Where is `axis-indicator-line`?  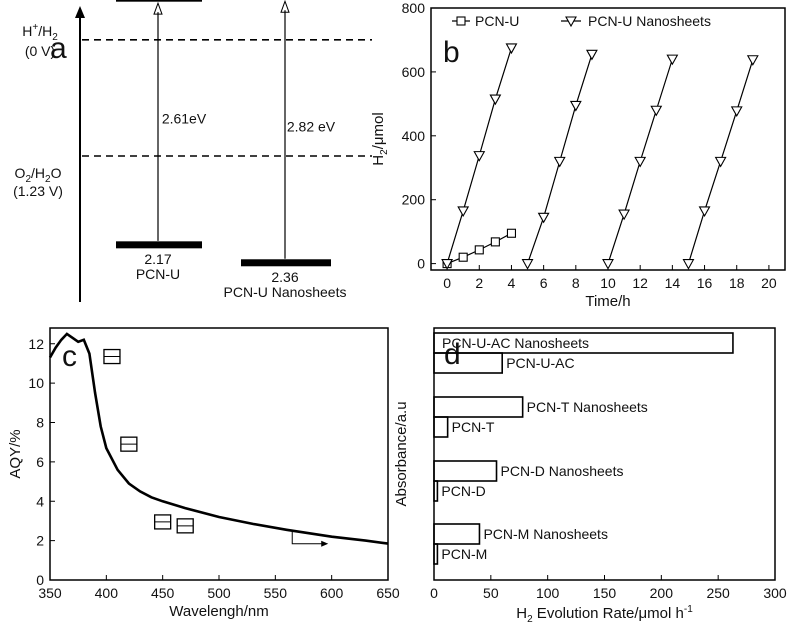
axis-indicator-line is located at coordinates (307, 537).